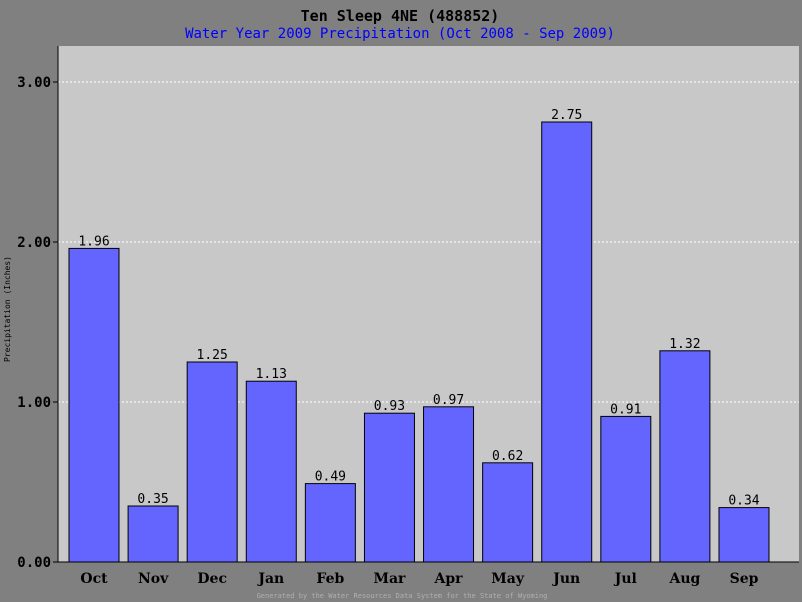  What do you see at coordinates (152, 499) in the screenshot?
I see `data-label: 0.35` at bounding box center [152, 499].